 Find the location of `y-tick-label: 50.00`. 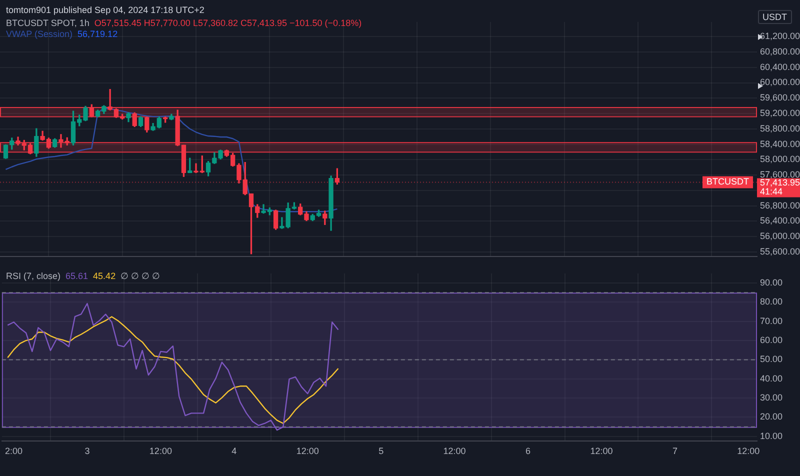

y-tick-label: 50.00 is located at coordinates (771, 359).